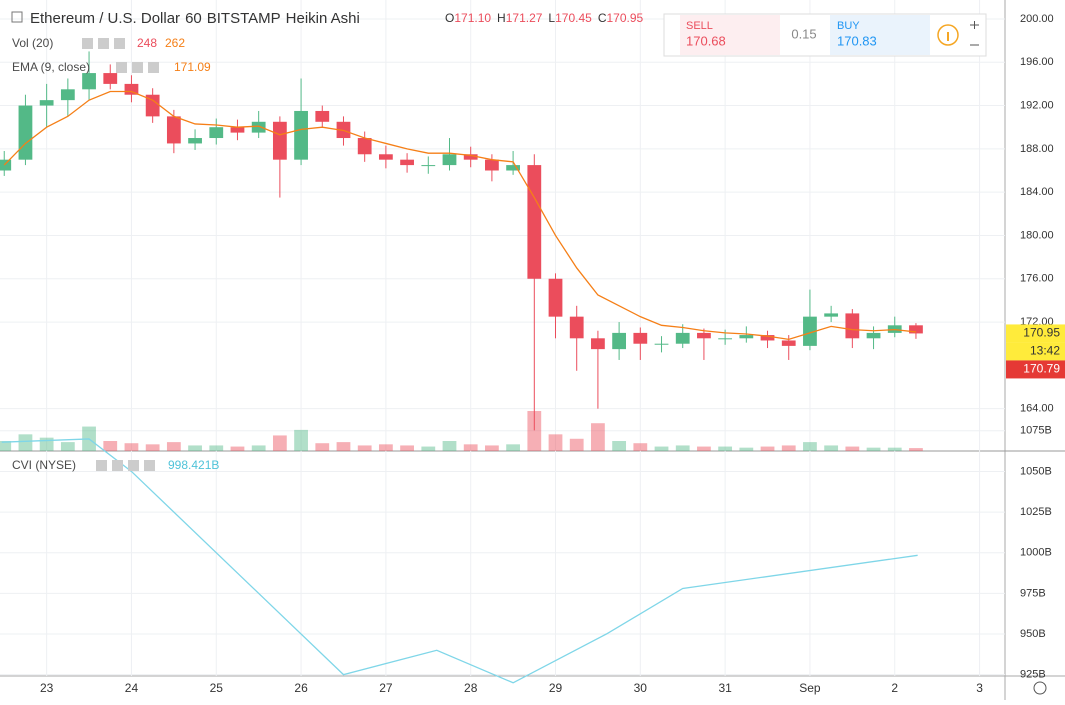 Image resolution: width=1065 pixels, height=705 pixels. Describe the element at coordinates (1037, 409) in the screenshot. I see `y-tick-label: 164.00` at that location.